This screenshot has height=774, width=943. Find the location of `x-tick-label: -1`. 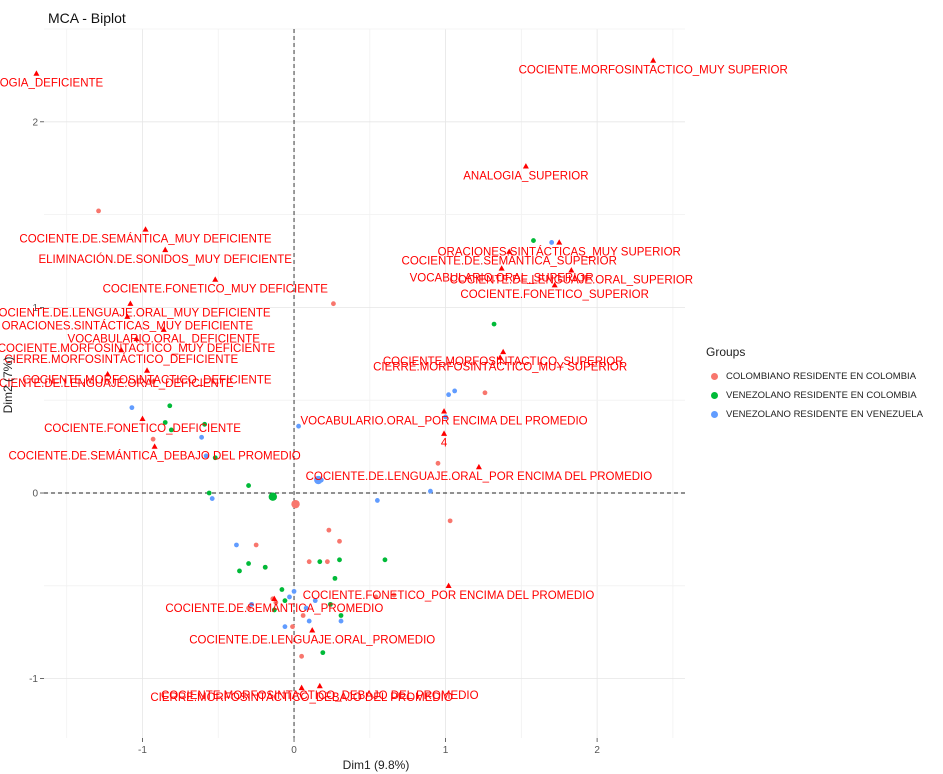

x-tick-label: -1 is located at coordinates (142, 750).